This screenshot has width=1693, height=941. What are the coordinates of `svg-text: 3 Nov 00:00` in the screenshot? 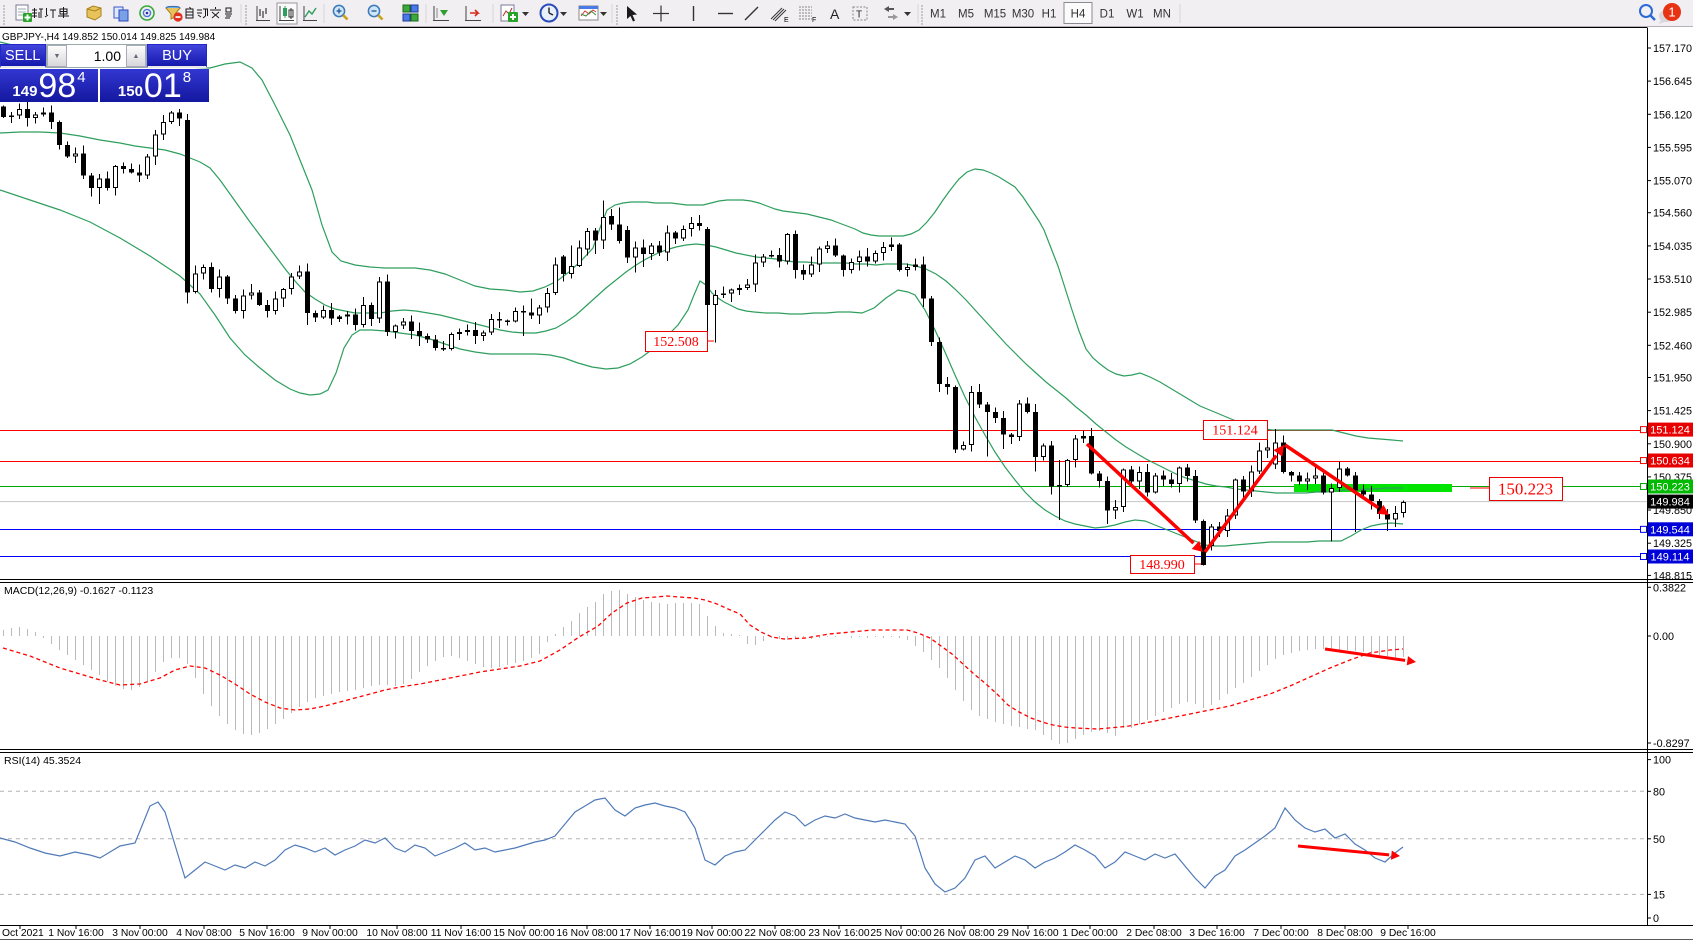 It's located at (140, 933).